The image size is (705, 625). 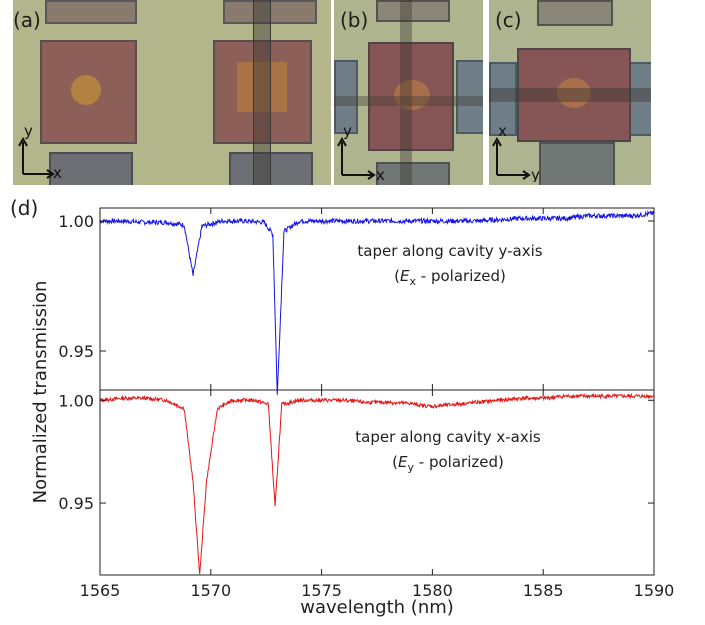 I want to click on annotation-top-line1: taper along cavity y-axis, so click(x=449, y=251).